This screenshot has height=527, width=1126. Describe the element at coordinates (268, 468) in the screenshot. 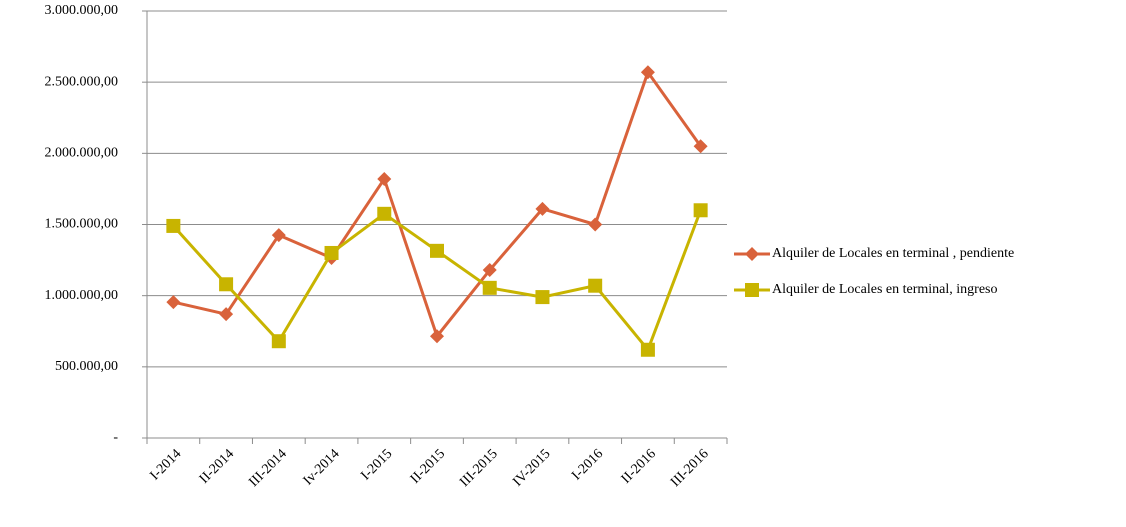

I see `x-tick-label: III-2014` at that location.